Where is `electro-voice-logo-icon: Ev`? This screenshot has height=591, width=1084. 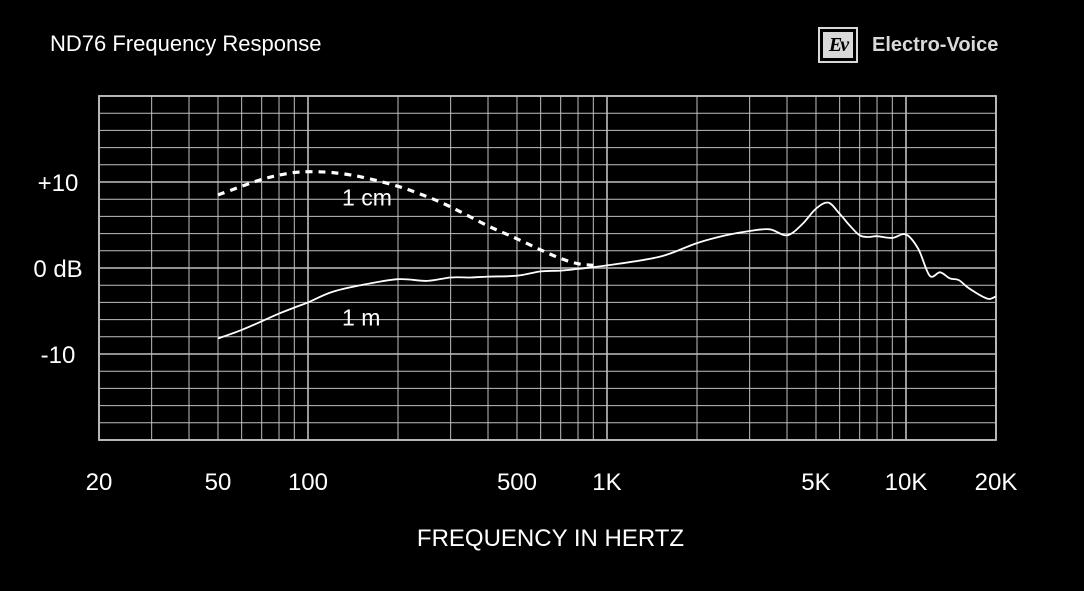 electro-voice-logo-icon: Ev is located at coordinates (838, 45).